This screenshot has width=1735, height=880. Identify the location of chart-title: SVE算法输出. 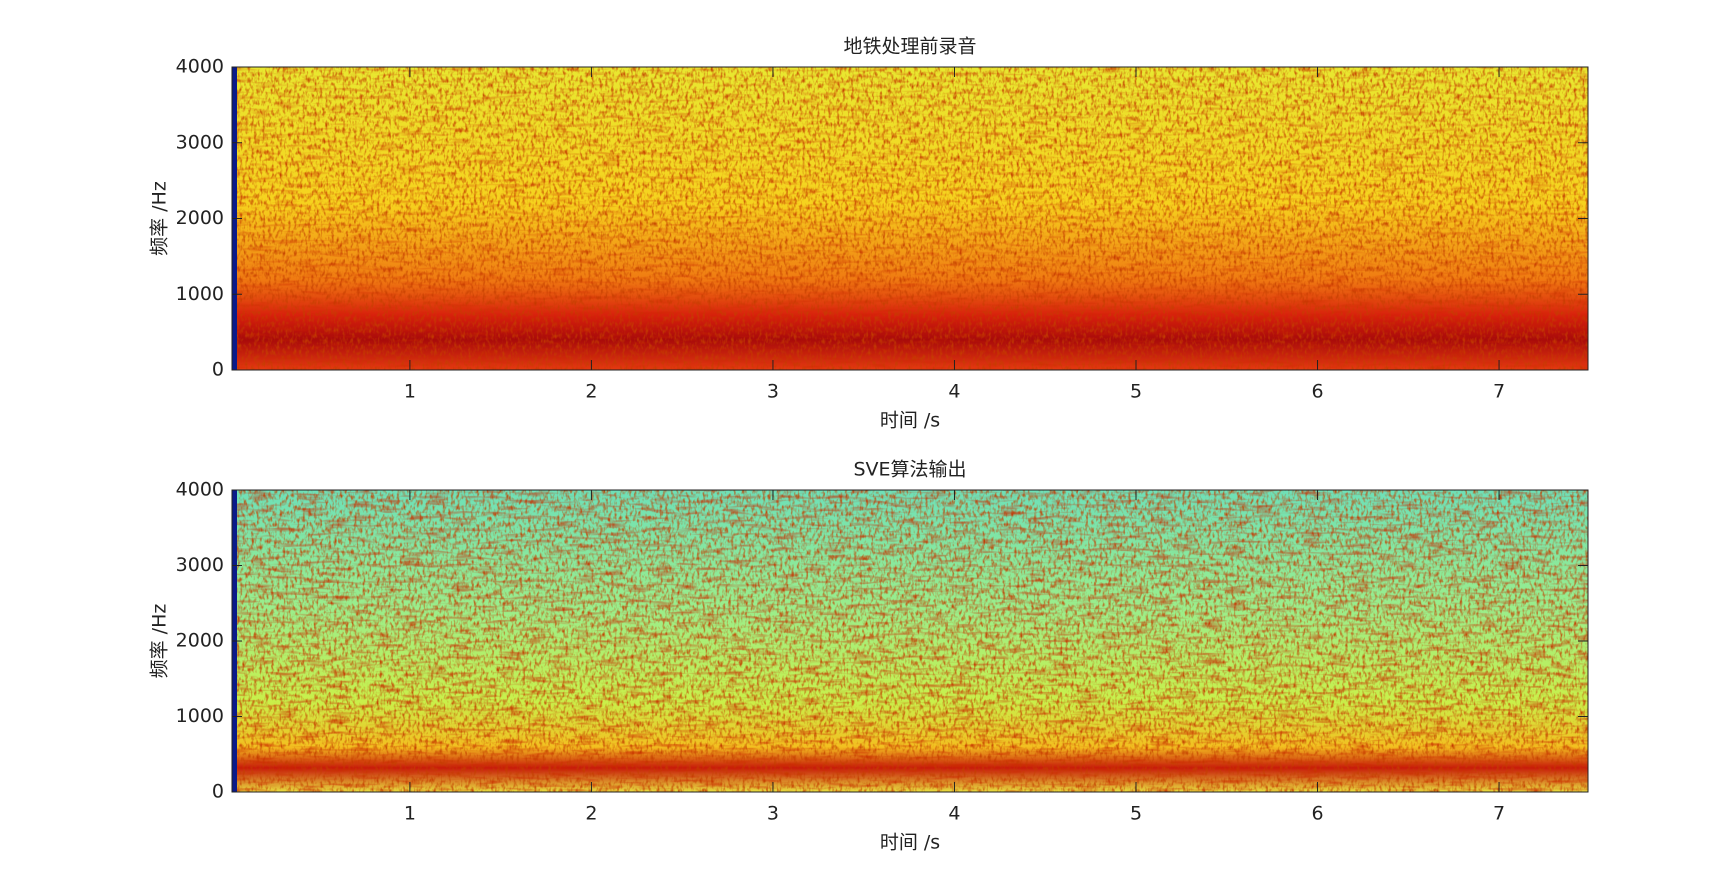
(909, 470).